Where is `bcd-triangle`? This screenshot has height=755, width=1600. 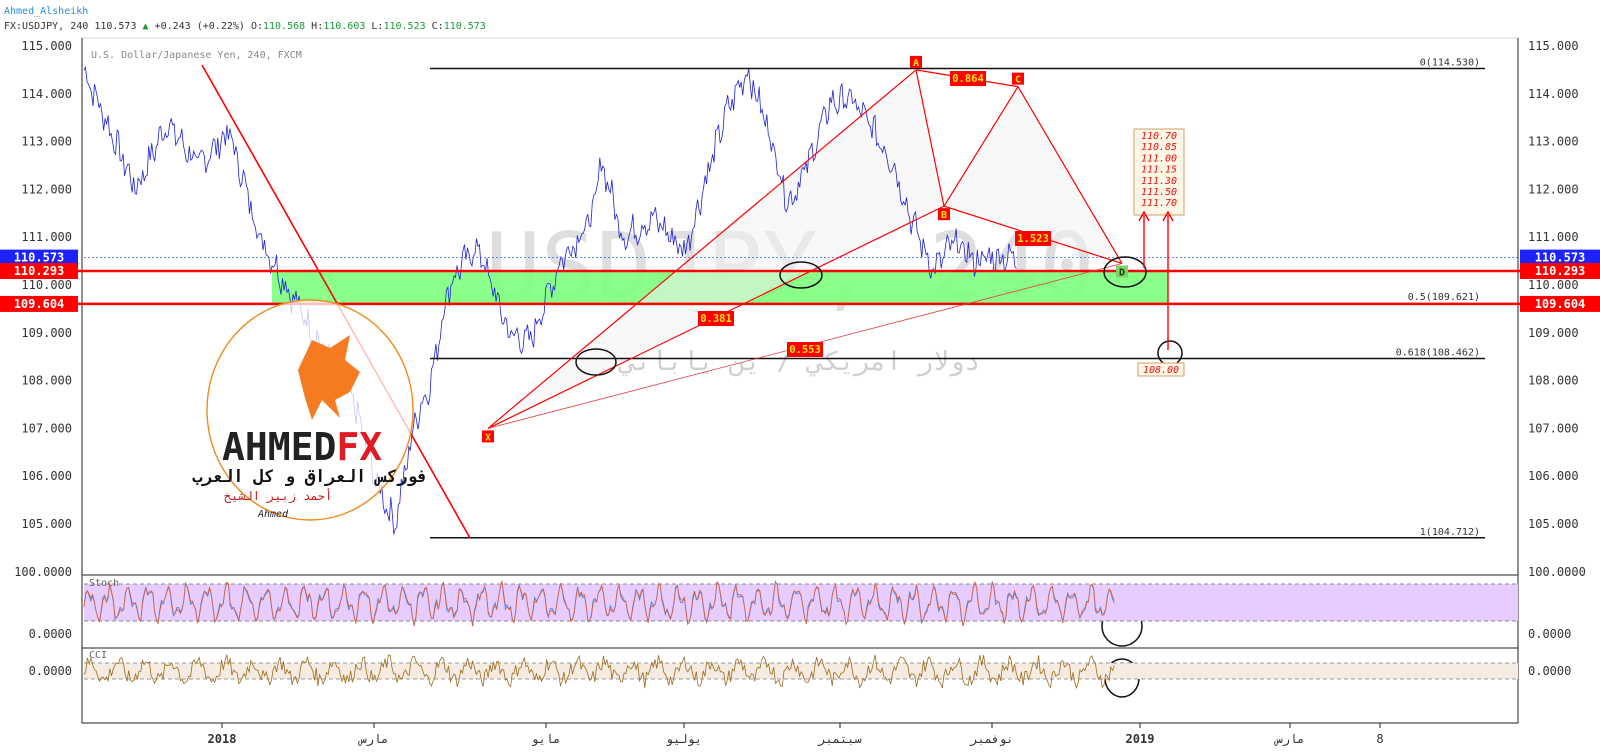 bcd-triangle is located at coordinates (1033, 175).